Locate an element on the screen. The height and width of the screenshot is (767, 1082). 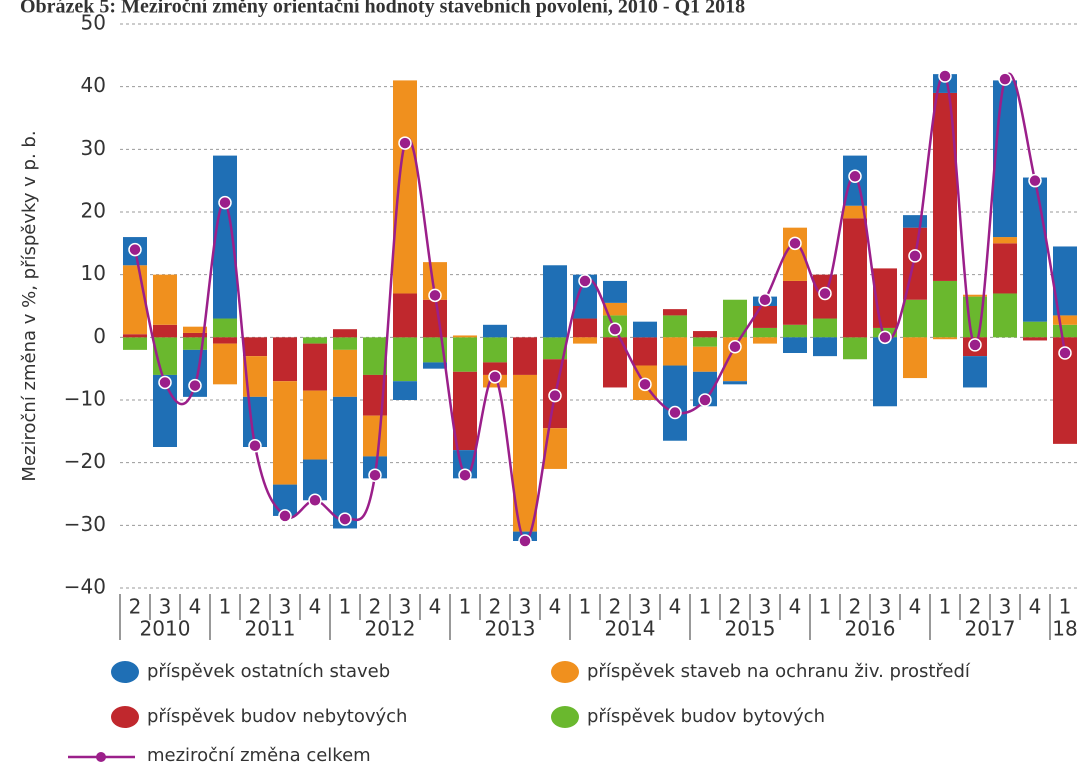
y-tick-label: −30 is located at coordinates (85, 524).